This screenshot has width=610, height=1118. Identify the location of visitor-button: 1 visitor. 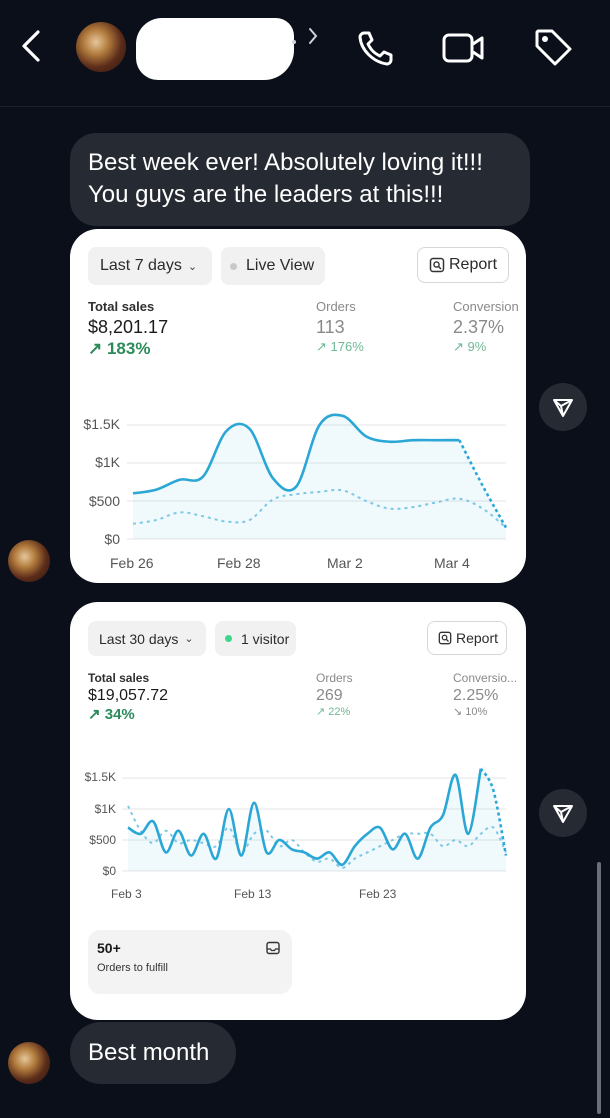
(255, 638).